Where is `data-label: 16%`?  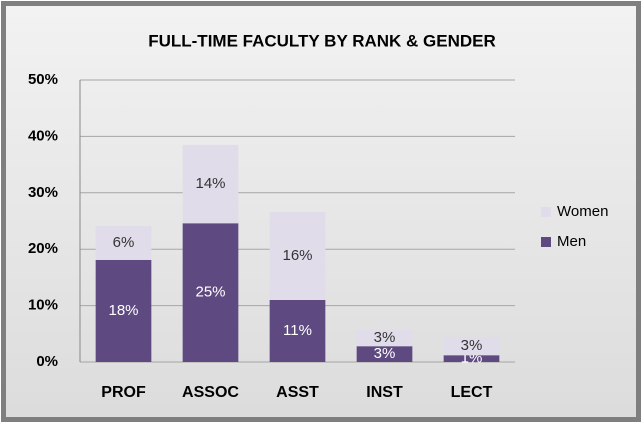 data-label: 16% is located at coordinates (297, 255).